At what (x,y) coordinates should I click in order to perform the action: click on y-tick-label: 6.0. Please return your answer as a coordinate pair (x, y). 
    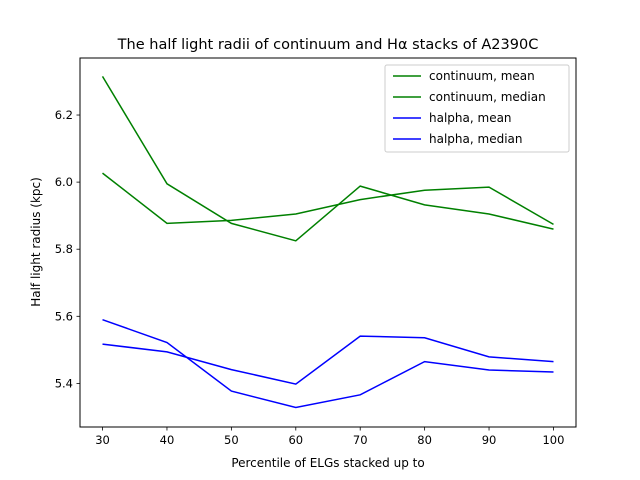
    Looking at the image, I should click on (64, 182).